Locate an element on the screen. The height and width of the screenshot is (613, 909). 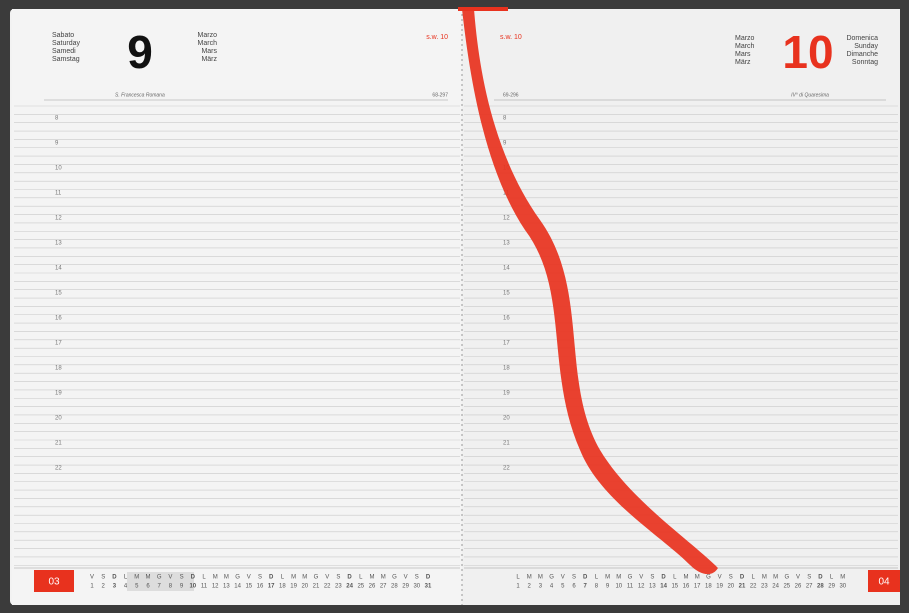
month-number: 04 is located at coordinates (884, 582).